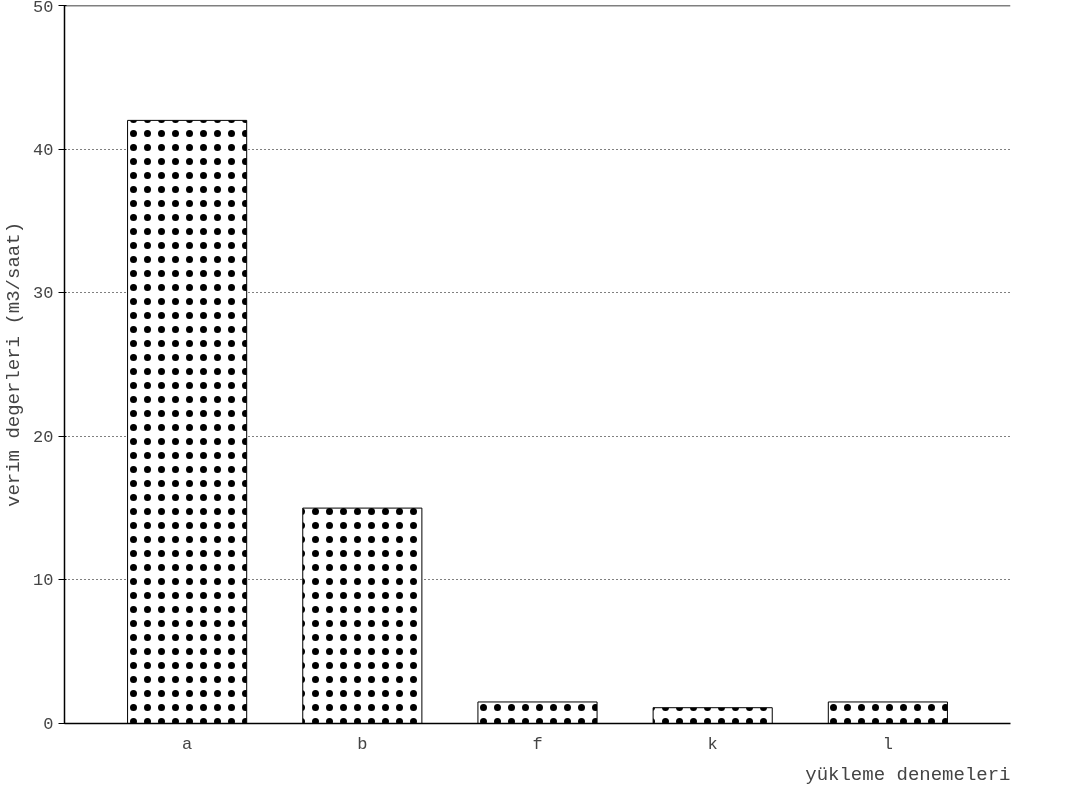 The height and width of the screenshot is (803, 1067). What do you see at coordinates (48, 724) in the screenshot?
I see `y-tick-label: 0` at bounding box center [48, 724].